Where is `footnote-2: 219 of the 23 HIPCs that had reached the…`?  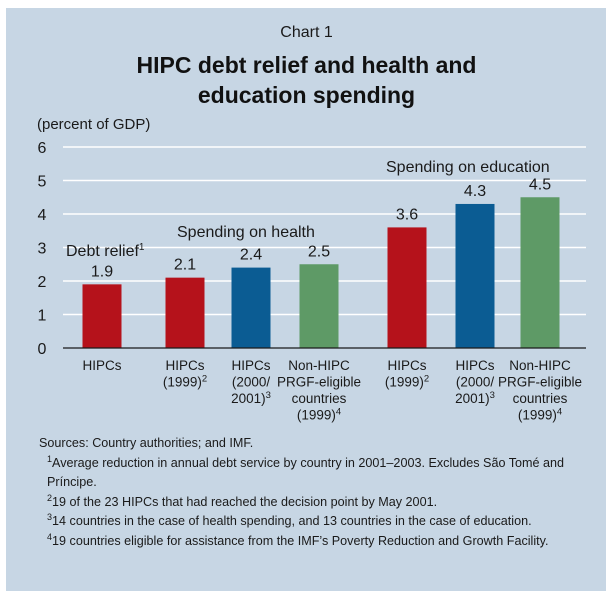
footnote-2: 219 of the 23 HIPCs that had reached the… is located at coordinates (321, 503).